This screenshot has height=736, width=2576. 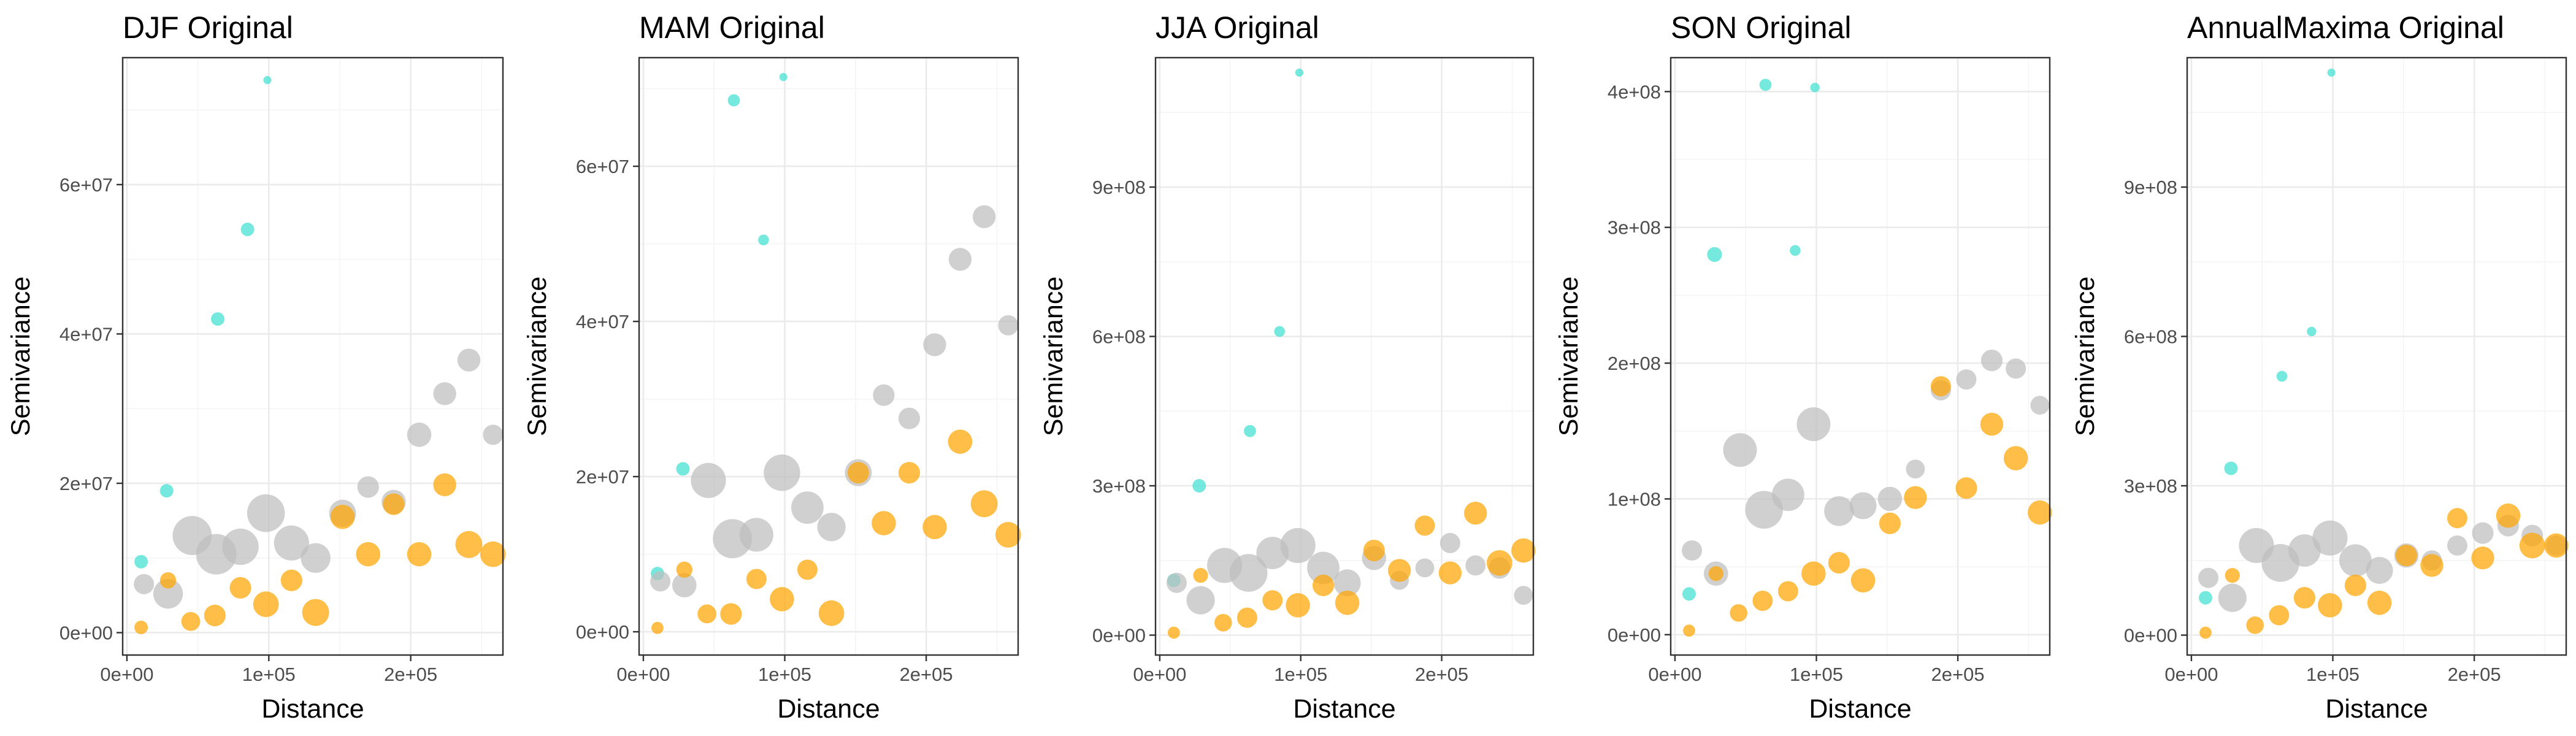 What do you see at coordinates (1237, 27) in the screenshot?
I see `panel-title: JJA Original` at bounding box center [1237, 27].